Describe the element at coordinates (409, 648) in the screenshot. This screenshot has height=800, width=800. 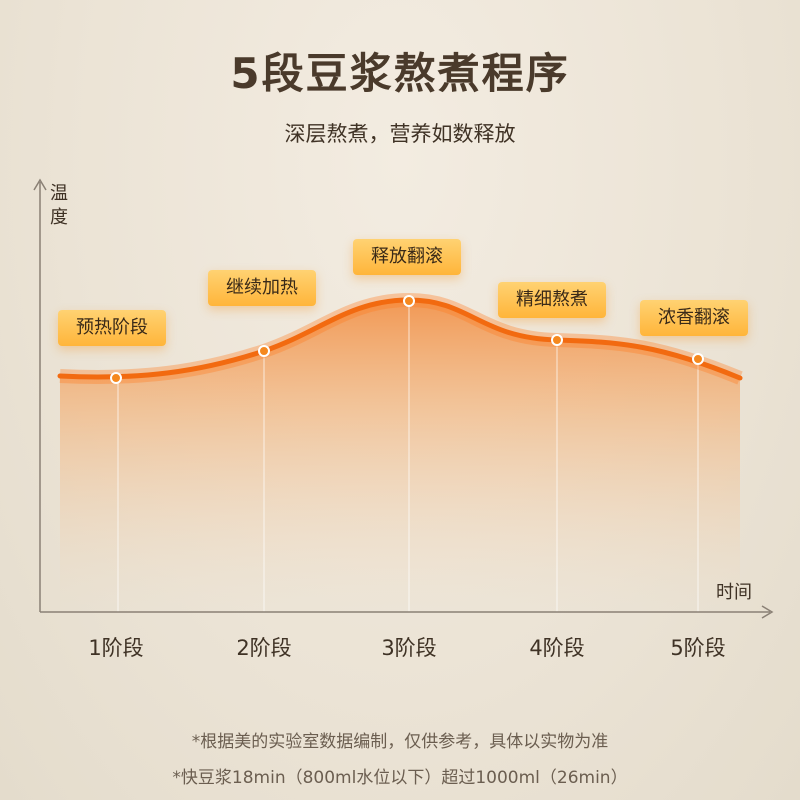
I see `stage-label: 3阶段` at that location.